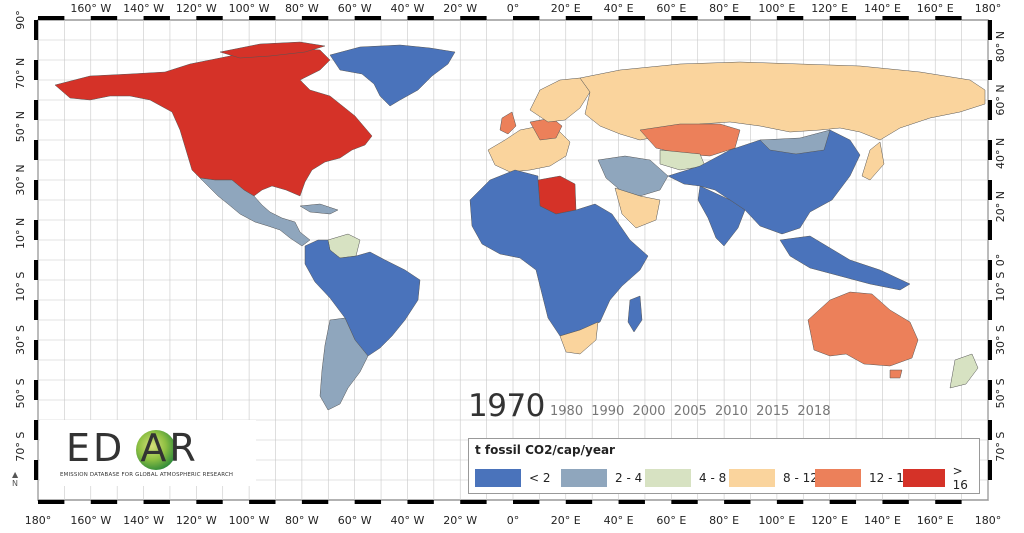 This screenshot has width=1024, height=533. I want to click on axis-tick-label: 10° N, so click(20, 233).